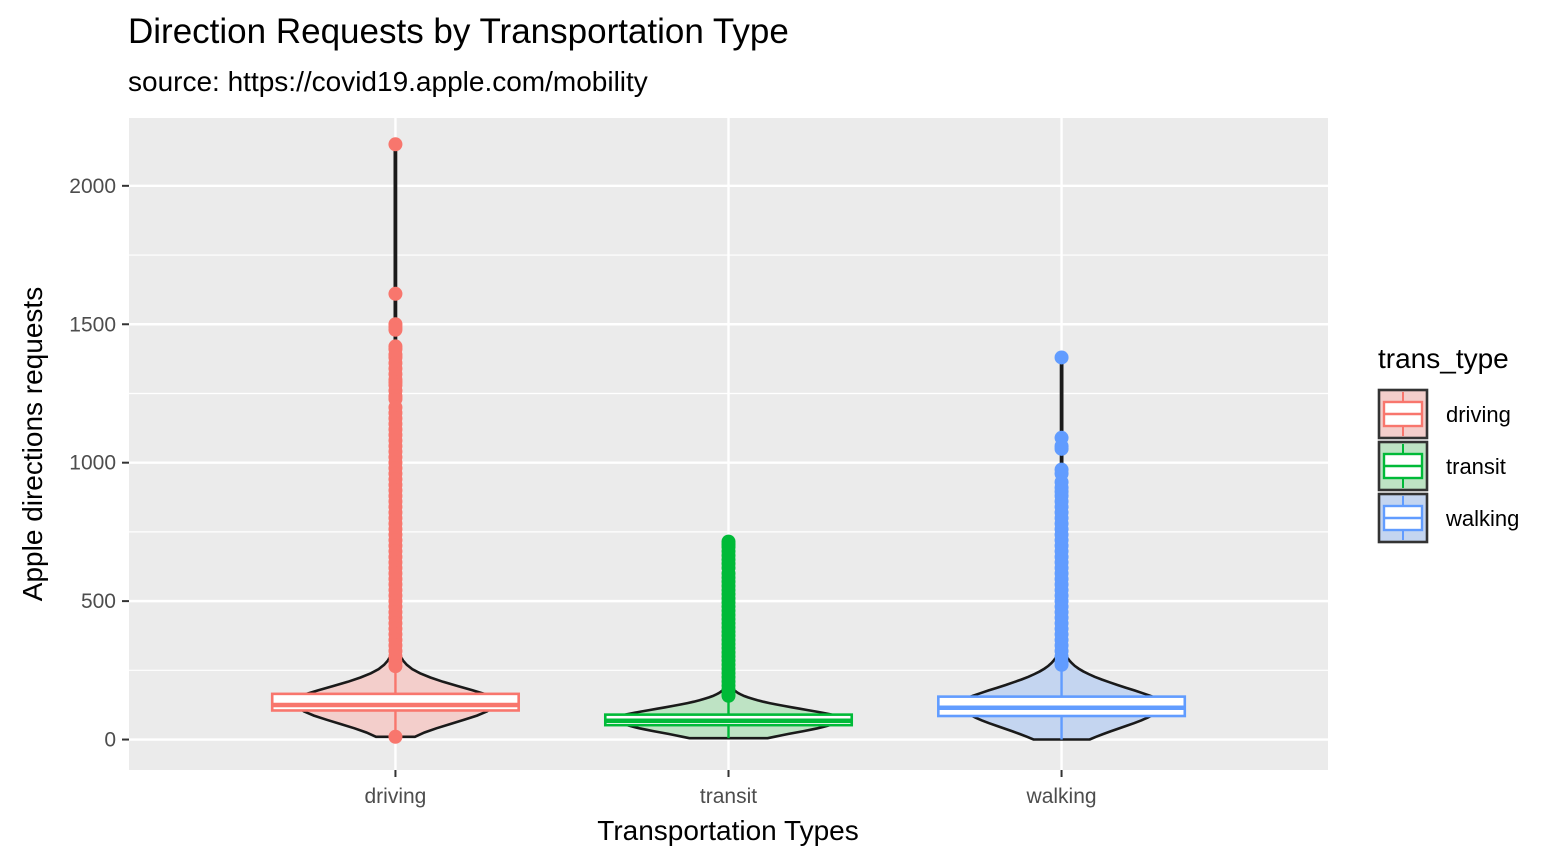 The width and height of the screenshot is (1566, 864). What do you see at coordinates (32, 444) in the screenshot?
I see `y-axis-title: Apple directions requests` at bounding box center [32, 444].